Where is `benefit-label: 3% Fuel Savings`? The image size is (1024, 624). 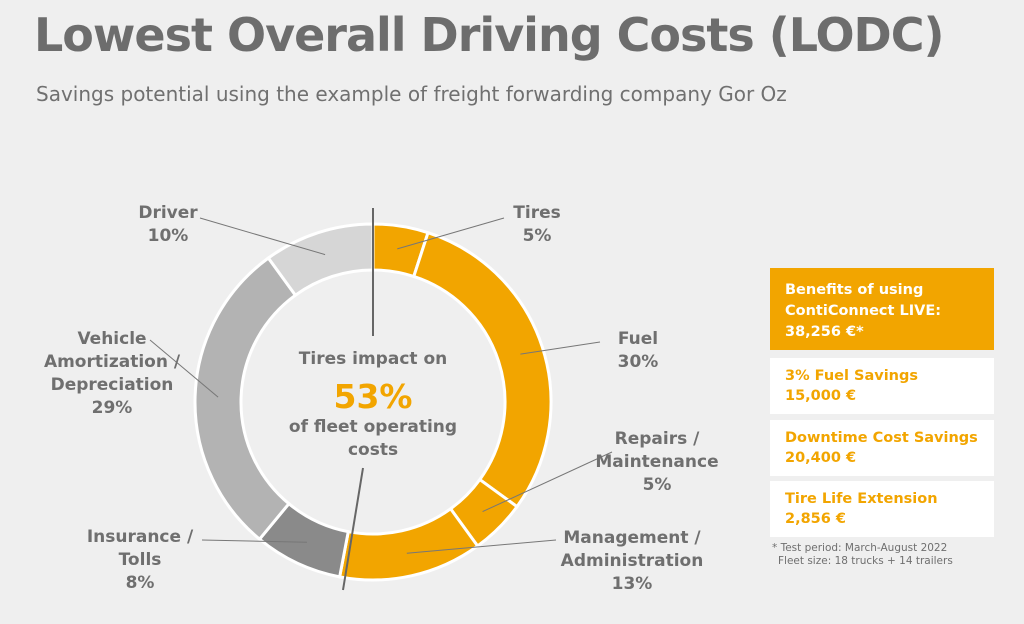
benefit-label: 3% Fuel Savings is located at coordinates (852, 376).